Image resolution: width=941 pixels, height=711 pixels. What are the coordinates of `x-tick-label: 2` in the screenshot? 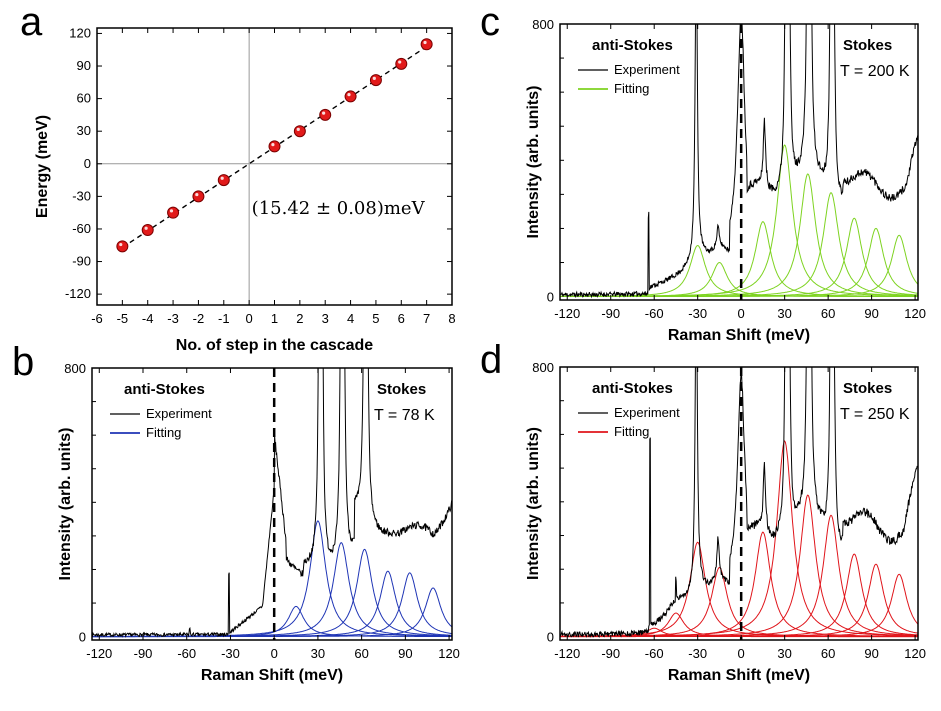 It's located at (299, 318).